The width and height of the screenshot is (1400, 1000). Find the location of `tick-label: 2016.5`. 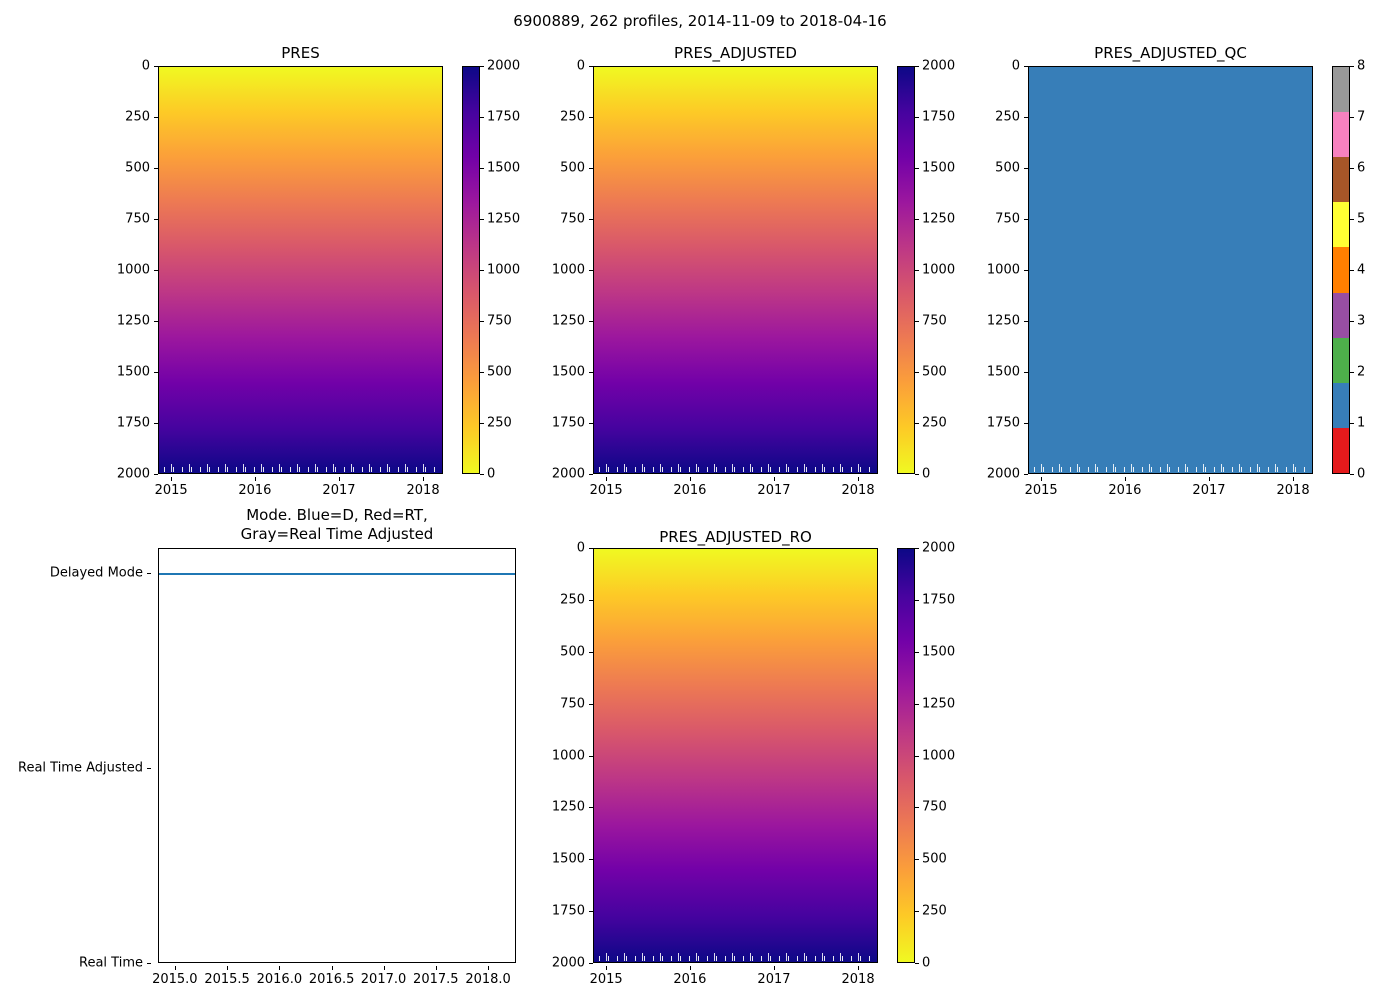

tick-label: 2016.5 is located at coordinates (331, 979).